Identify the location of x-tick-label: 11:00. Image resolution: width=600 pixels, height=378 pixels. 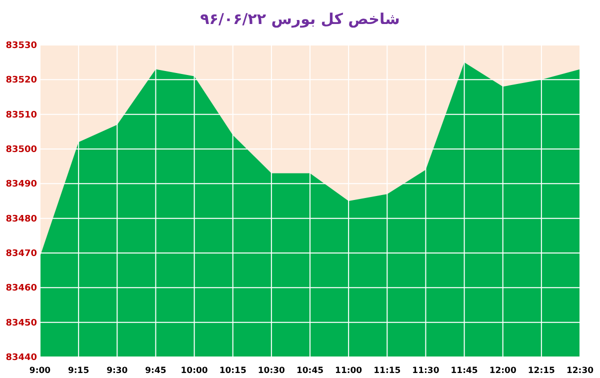
(348, 371).